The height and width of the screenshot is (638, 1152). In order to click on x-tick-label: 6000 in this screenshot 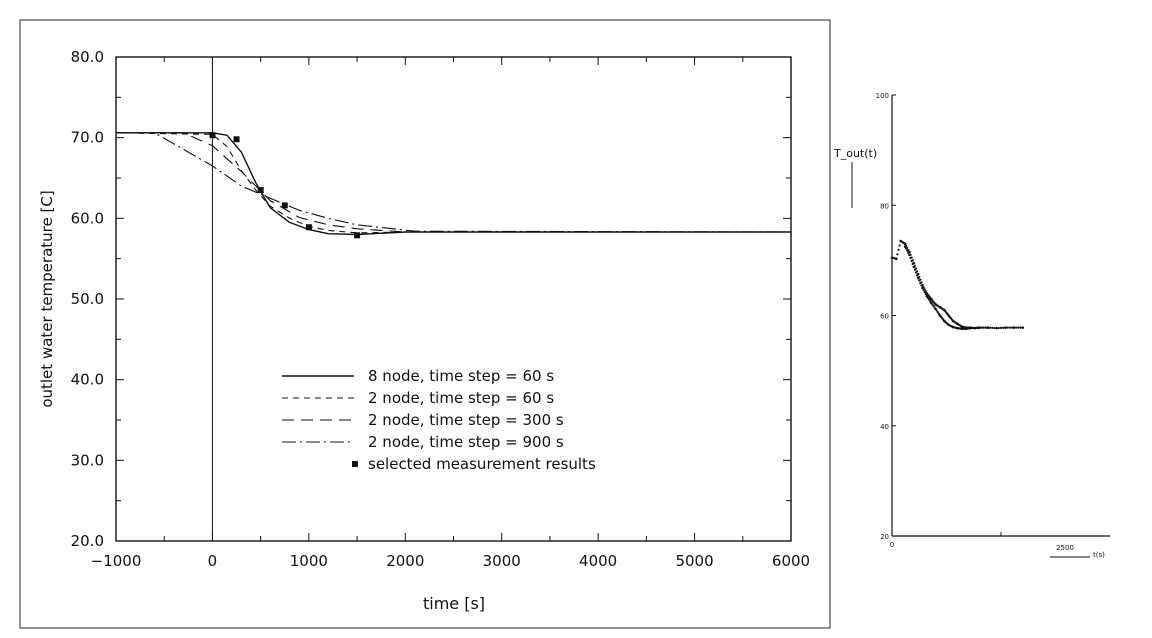, I will do `click(791, 561)`.